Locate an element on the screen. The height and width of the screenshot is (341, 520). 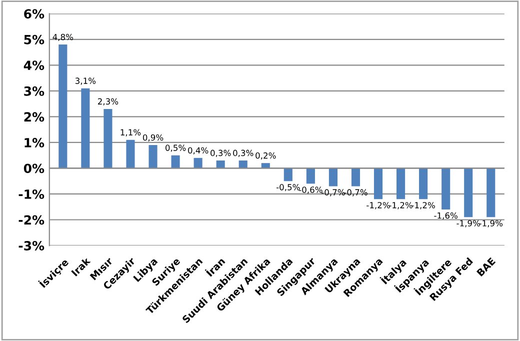
data-label: 1,1% is located at coordinates (130, 132).